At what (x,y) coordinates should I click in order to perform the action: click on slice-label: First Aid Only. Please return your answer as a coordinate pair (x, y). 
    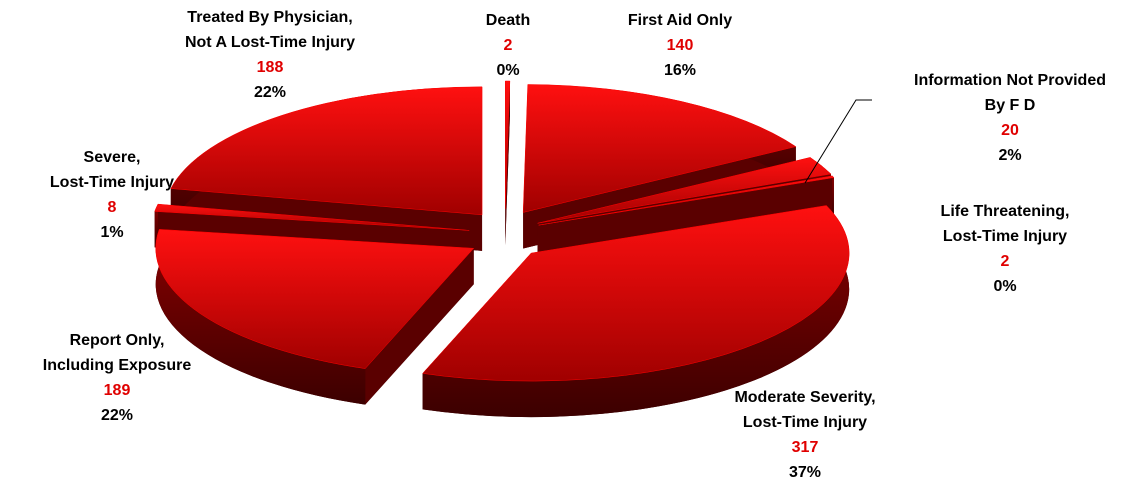
    Looking at the image, I should click on (680, 20).